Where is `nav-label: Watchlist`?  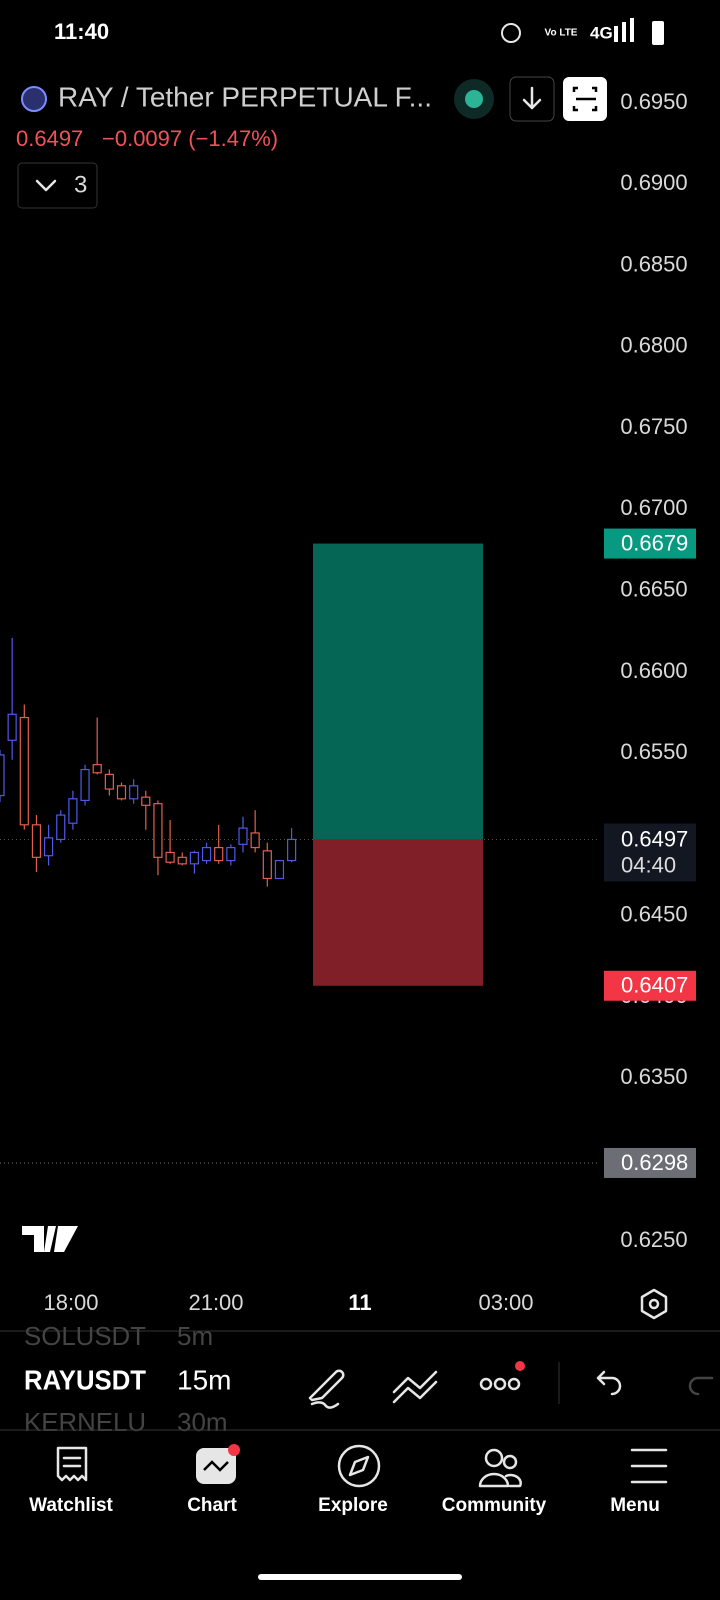 nav-label: Watchlist is located at coordinates (71, 1505).